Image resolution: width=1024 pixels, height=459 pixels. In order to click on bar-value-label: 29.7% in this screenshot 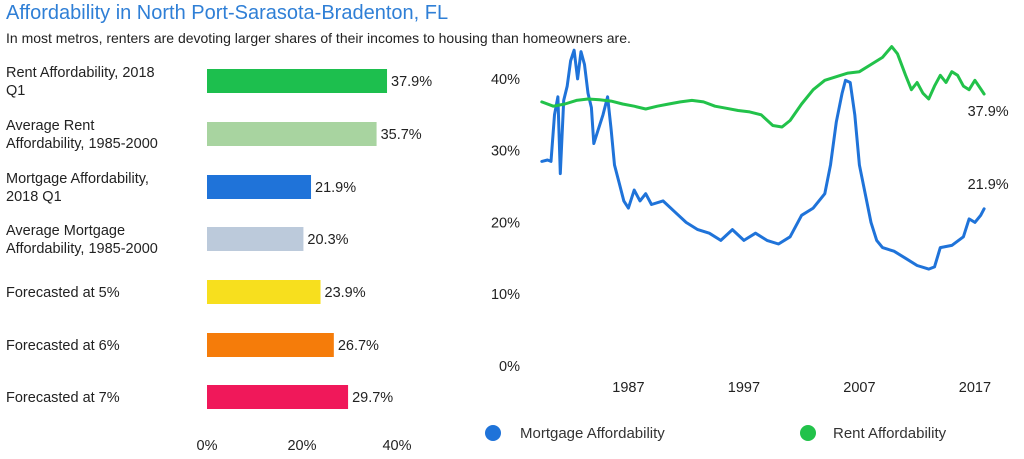, I will do `click(372, 398)`.